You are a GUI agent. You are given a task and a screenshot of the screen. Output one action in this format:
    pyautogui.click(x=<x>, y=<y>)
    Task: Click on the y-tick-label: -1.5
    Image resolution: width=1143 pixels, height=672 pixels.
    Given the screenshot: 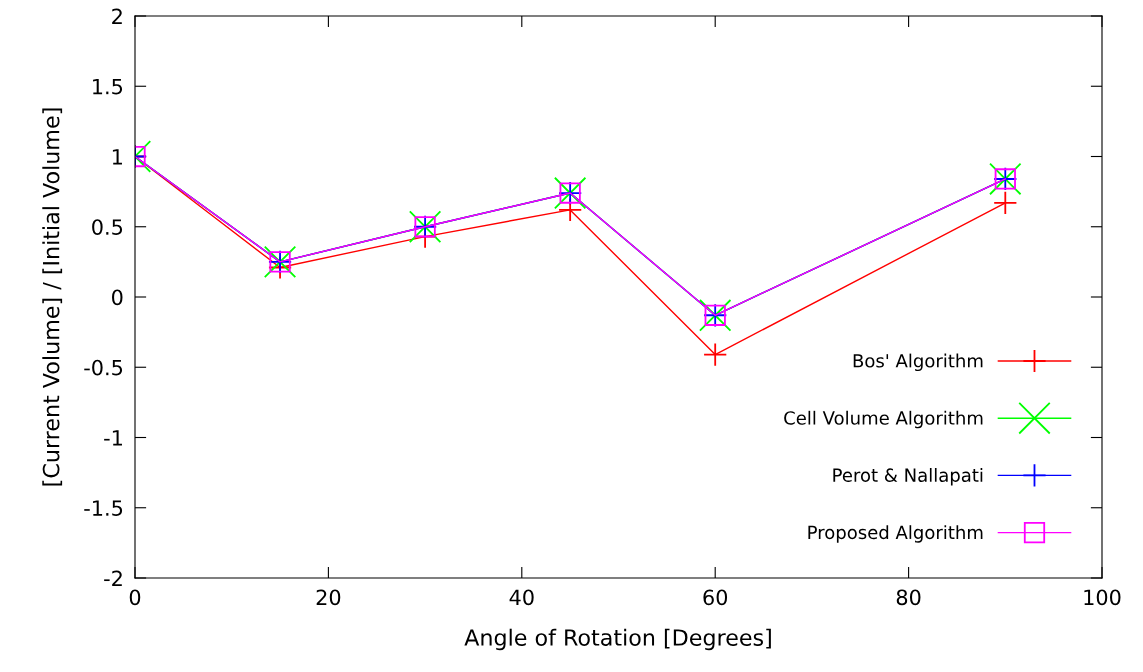 What is the action you would take?
    pyautogui.click(x=103, y=508)
    